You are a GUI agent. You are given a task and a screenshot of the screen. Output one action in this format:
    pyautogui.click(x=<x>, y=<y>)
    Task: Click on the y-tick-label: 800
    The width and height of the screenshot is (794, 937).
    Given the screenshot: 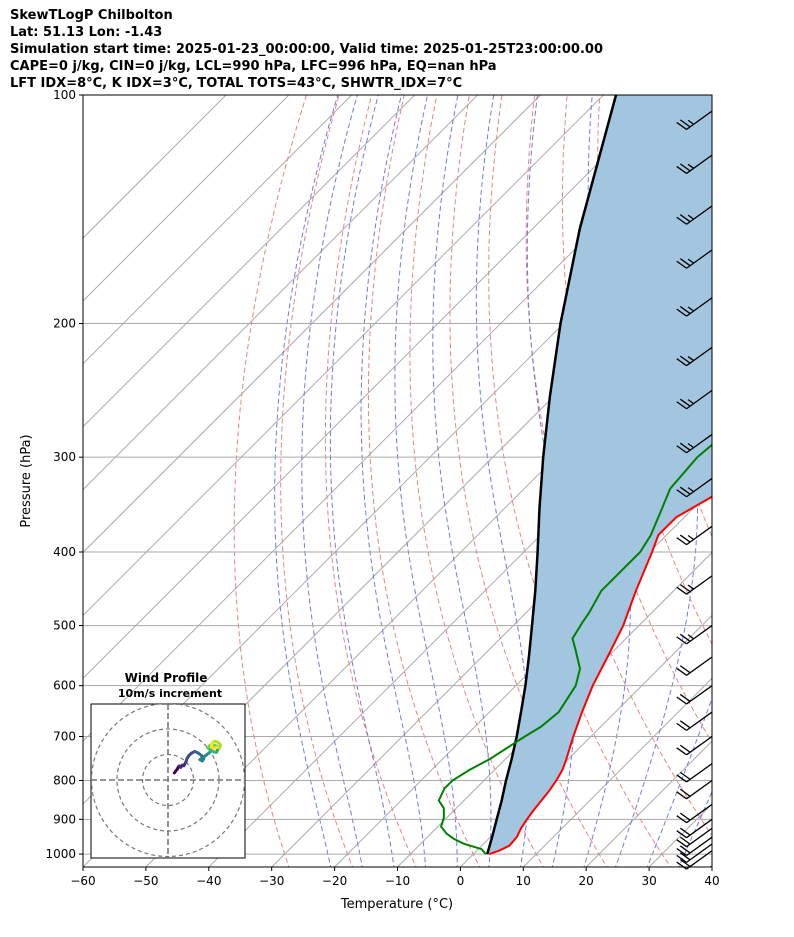 What is the action you would take?
    pyautogui.click(x=64, y=781)
    